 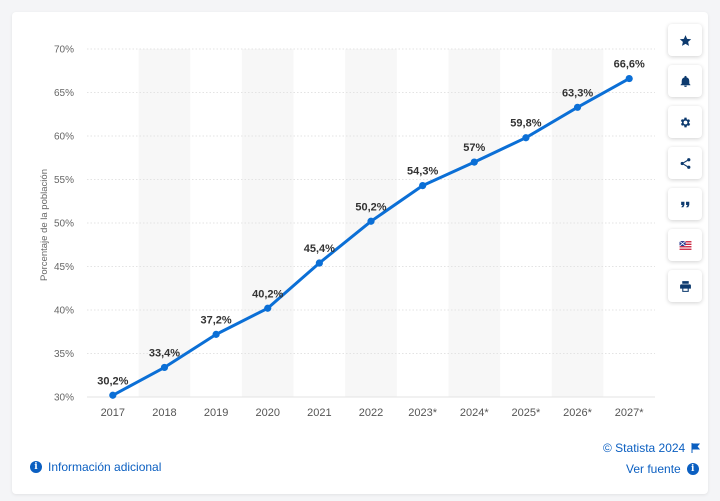 What do you see at coordinates (422, 413) in the screenshot?
I see `x-tick-label: 2023*` at bounding box center [422, 413].